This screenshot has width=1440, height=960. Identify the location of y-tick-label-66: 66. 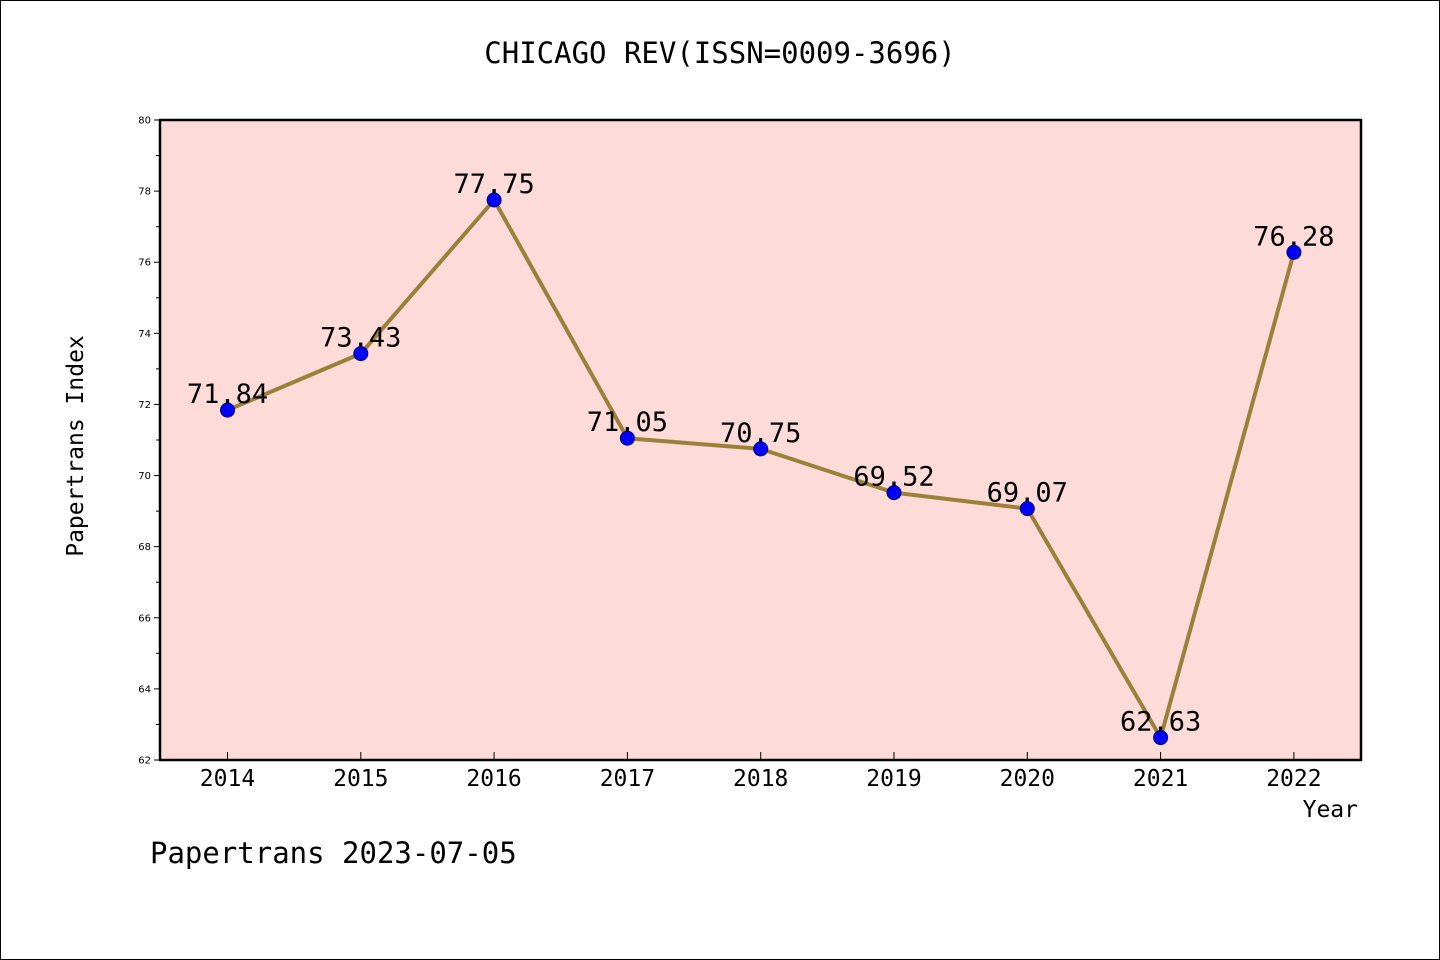
(144, 618).